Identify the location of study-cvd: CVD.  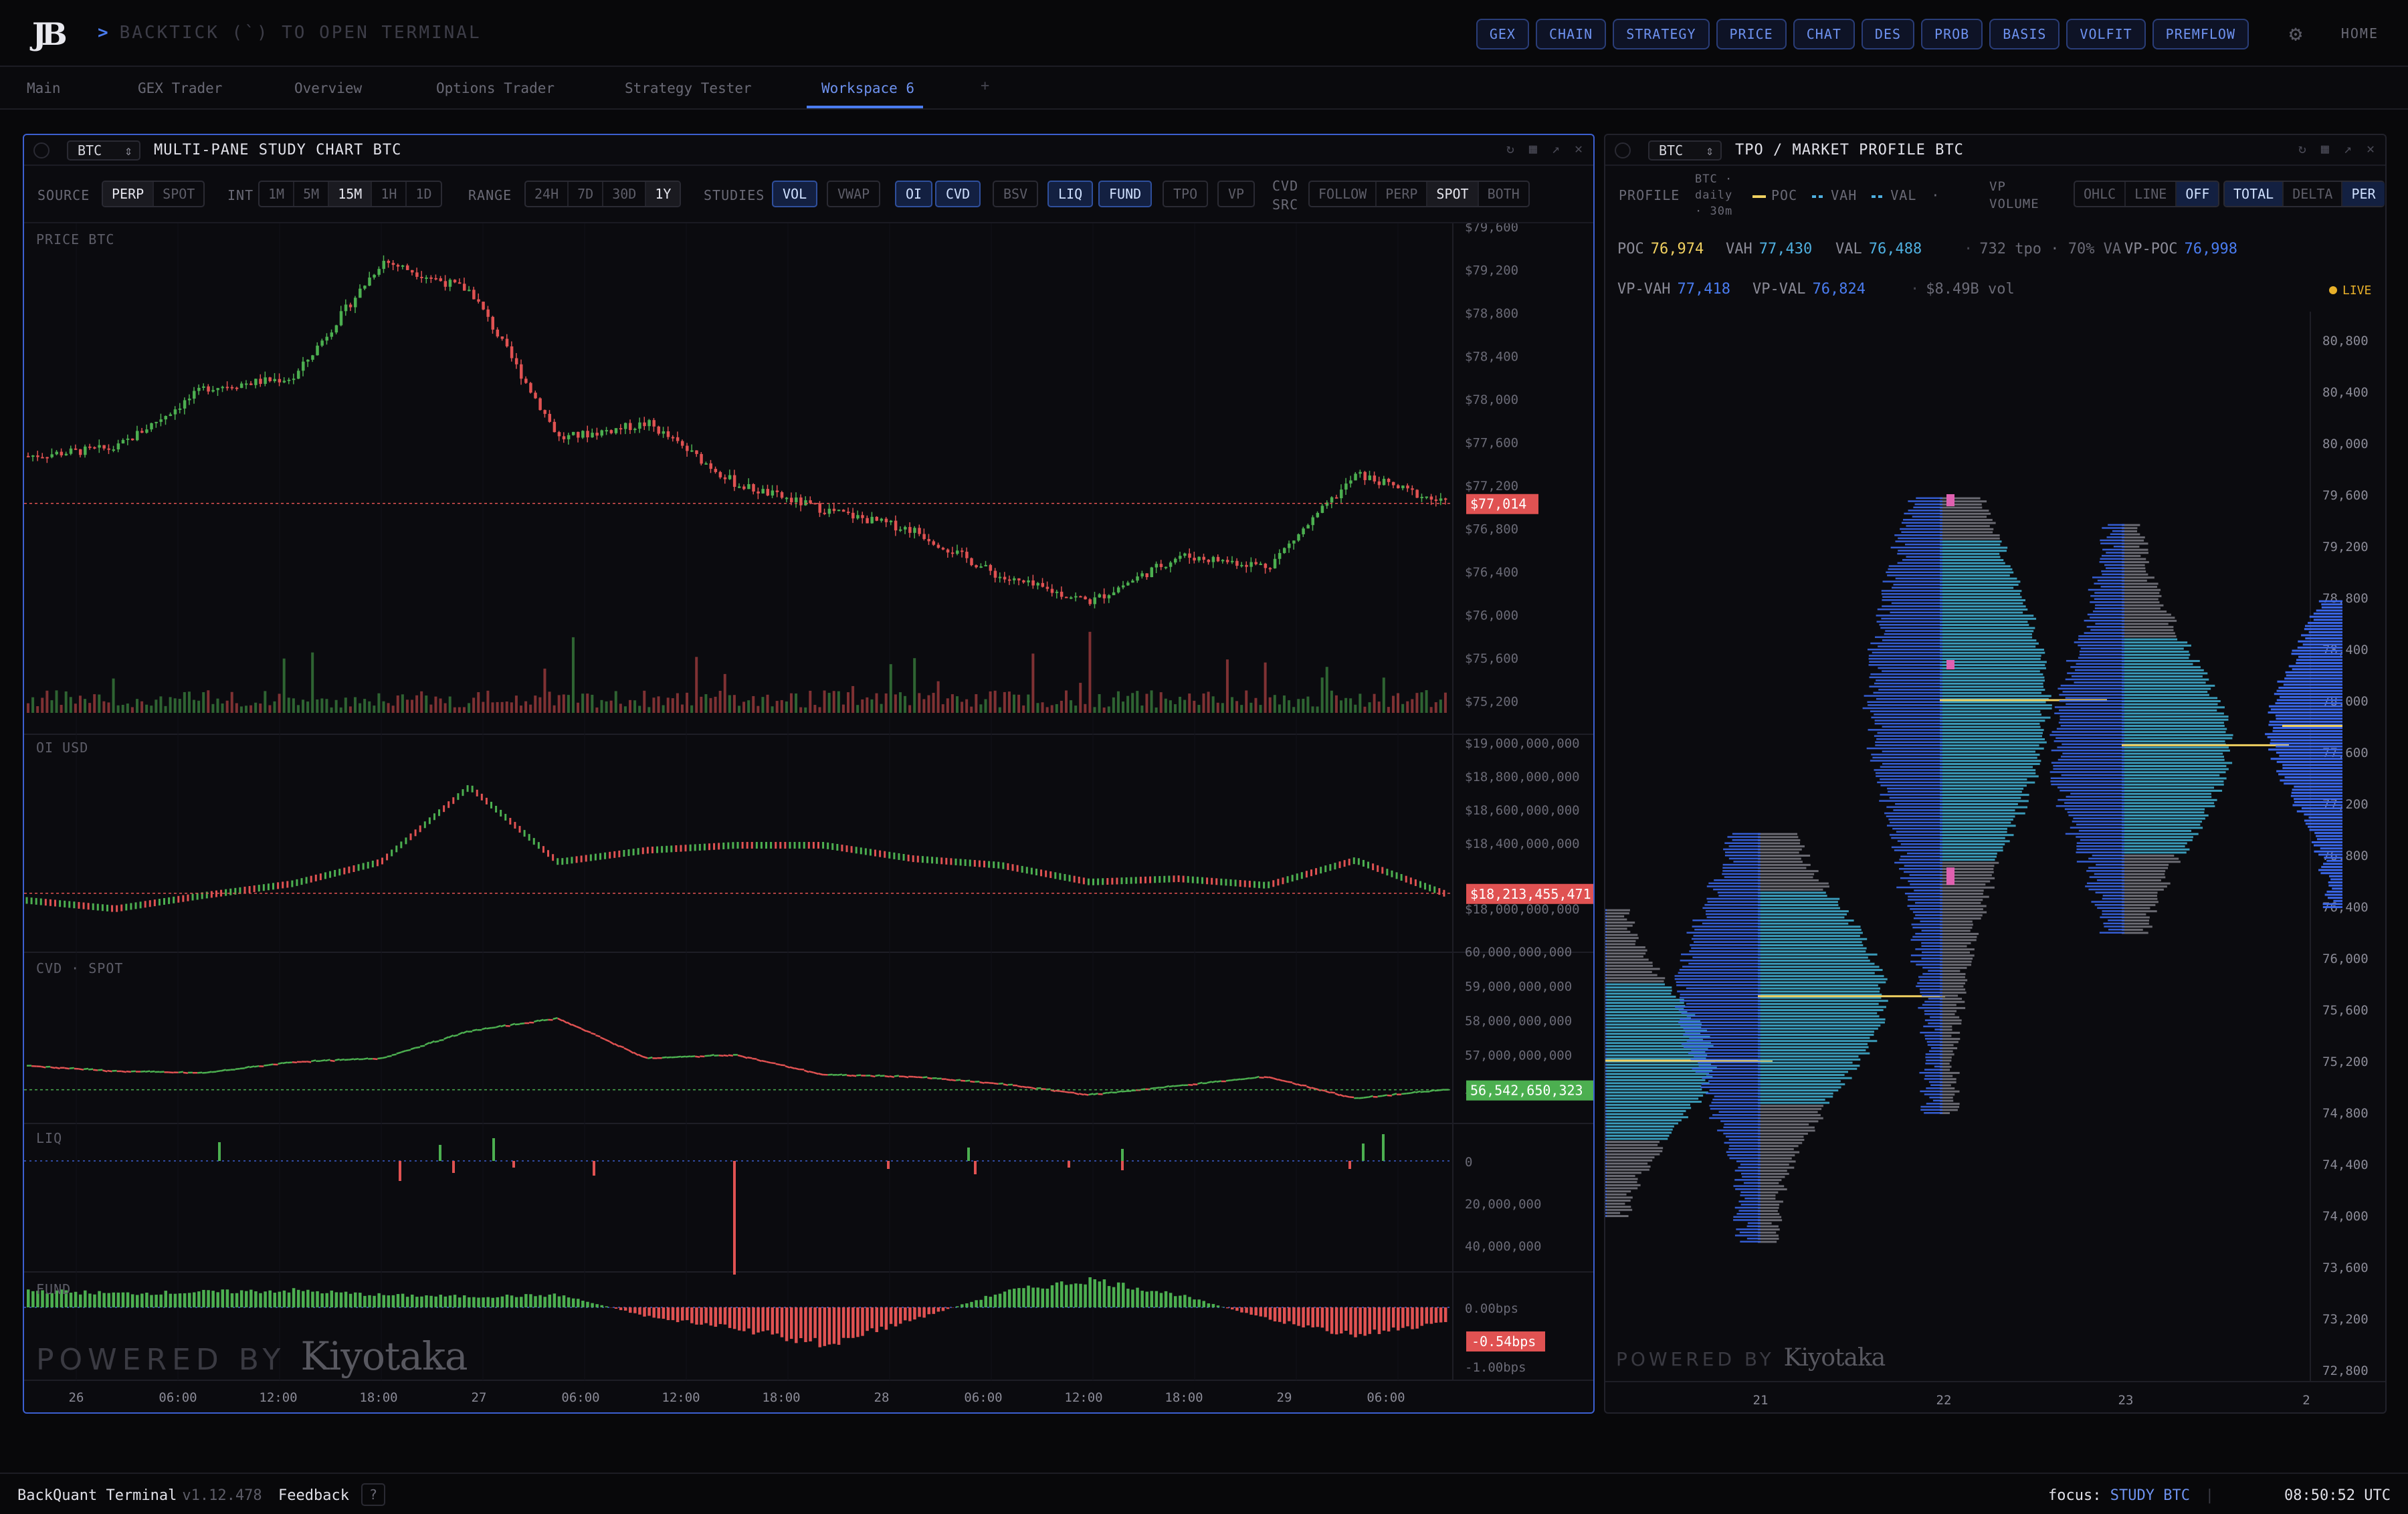
(958, 194).